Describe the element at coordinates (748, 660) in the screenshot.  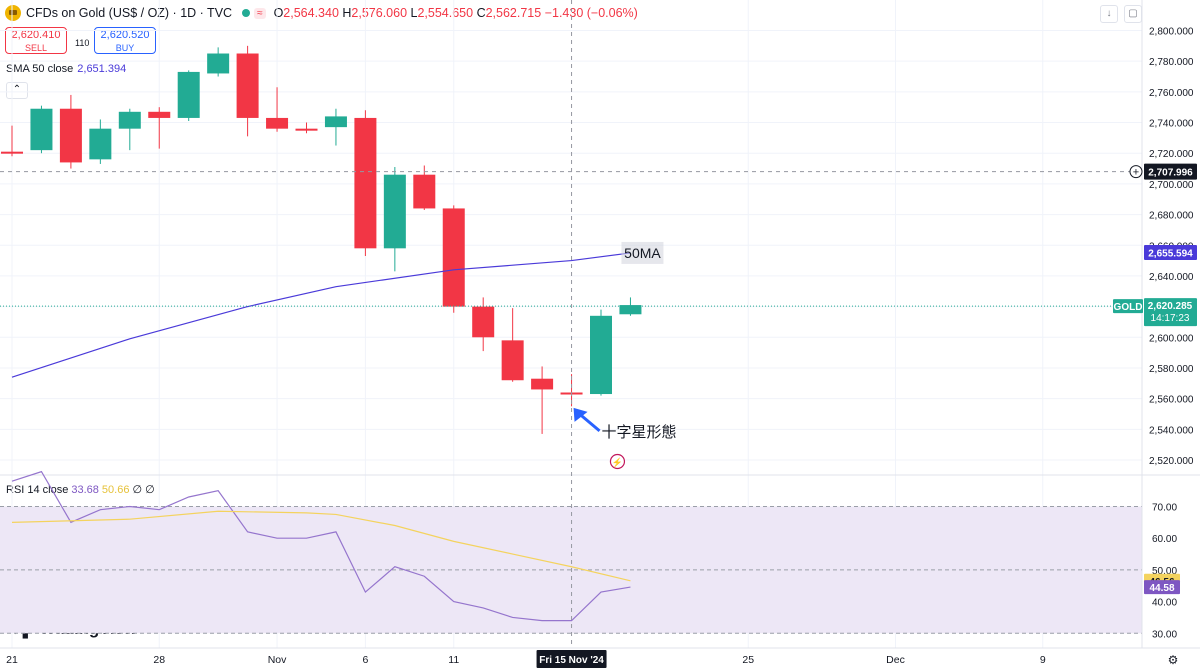
I see `time-tick-label: 25` at that location.